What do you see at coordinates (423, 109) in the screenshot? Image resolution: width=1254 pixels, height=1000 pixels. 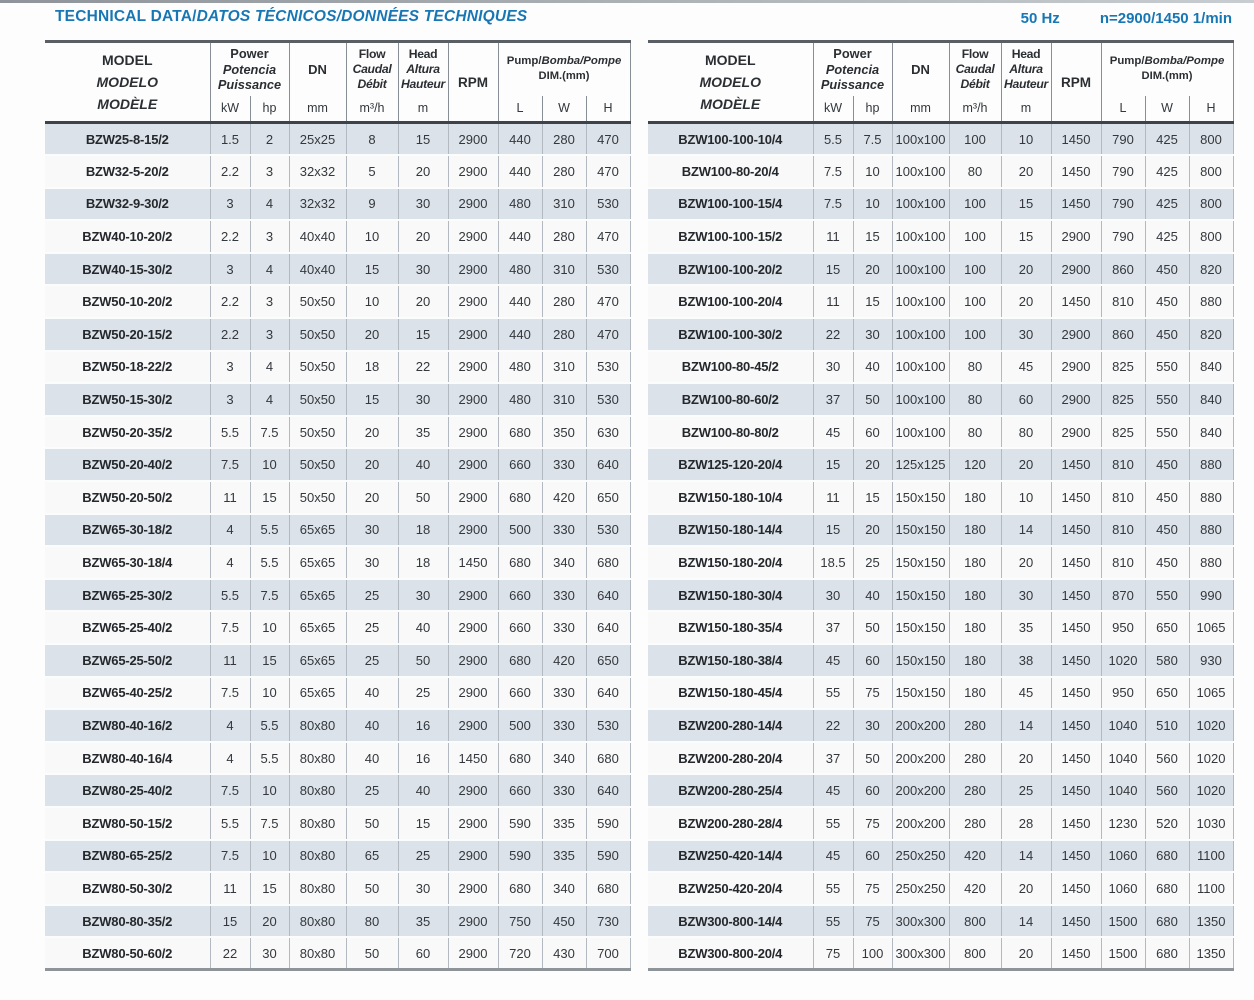 I see `unit-head-m: m` at bounding box center [423, 109].